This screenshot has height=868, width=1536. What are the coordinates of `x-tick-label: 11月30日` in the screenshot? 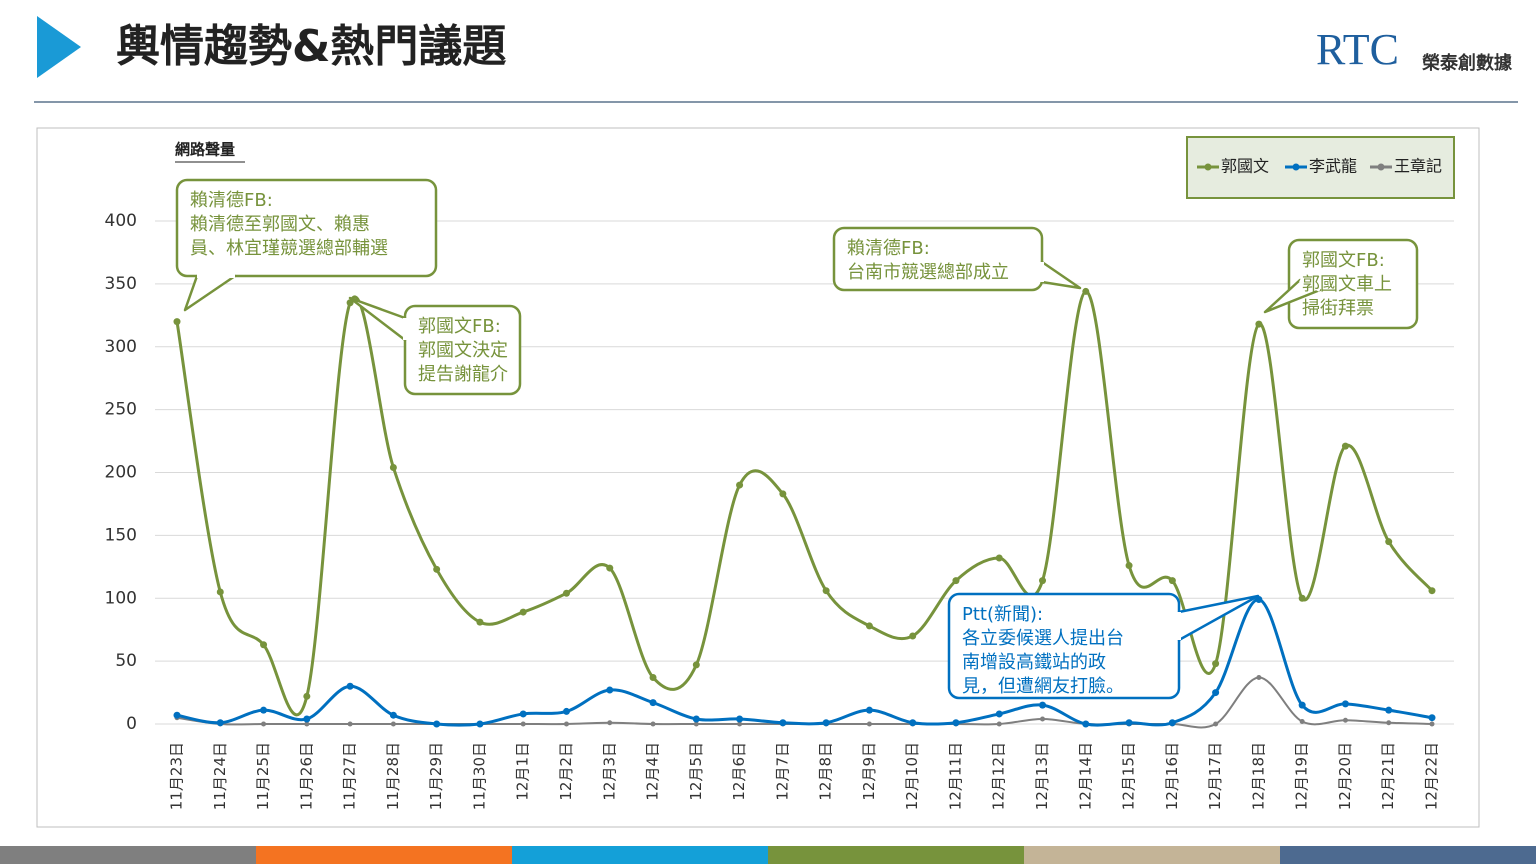 It's located at (479, 776).